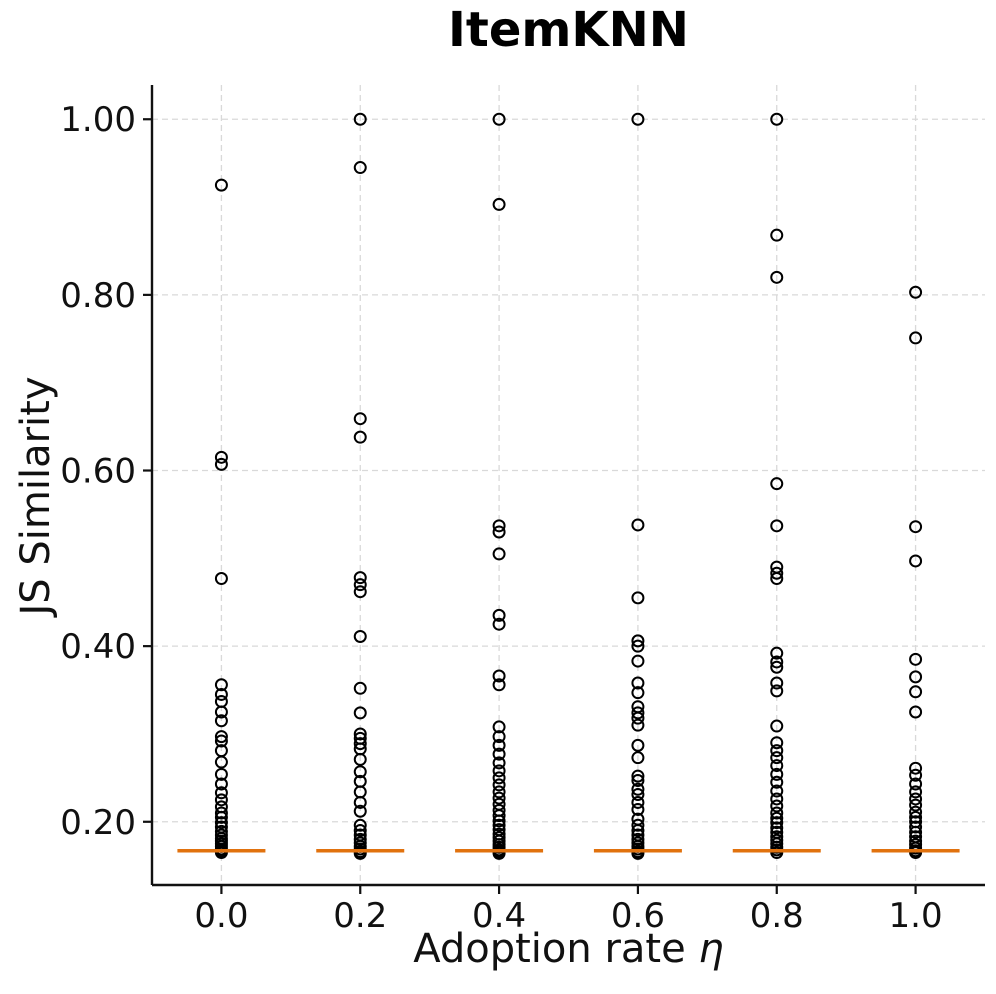  What do you see at coordinates (499, 916) in the screenshot?
I see `x-tick-label: 0.4` at bounding box center [499, 916].